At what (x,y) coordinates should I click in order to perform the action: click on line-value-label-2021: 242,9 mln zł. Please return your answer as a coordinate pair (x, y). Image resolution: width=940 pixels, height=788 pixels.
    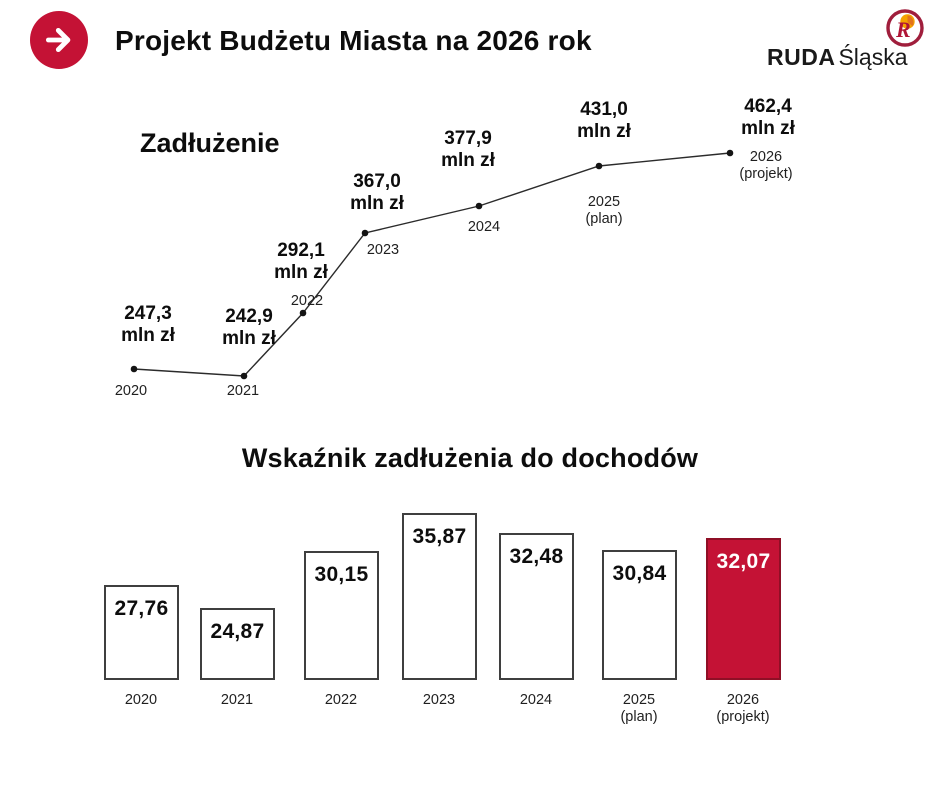
    Looking at the image, I should click on (249, 327).